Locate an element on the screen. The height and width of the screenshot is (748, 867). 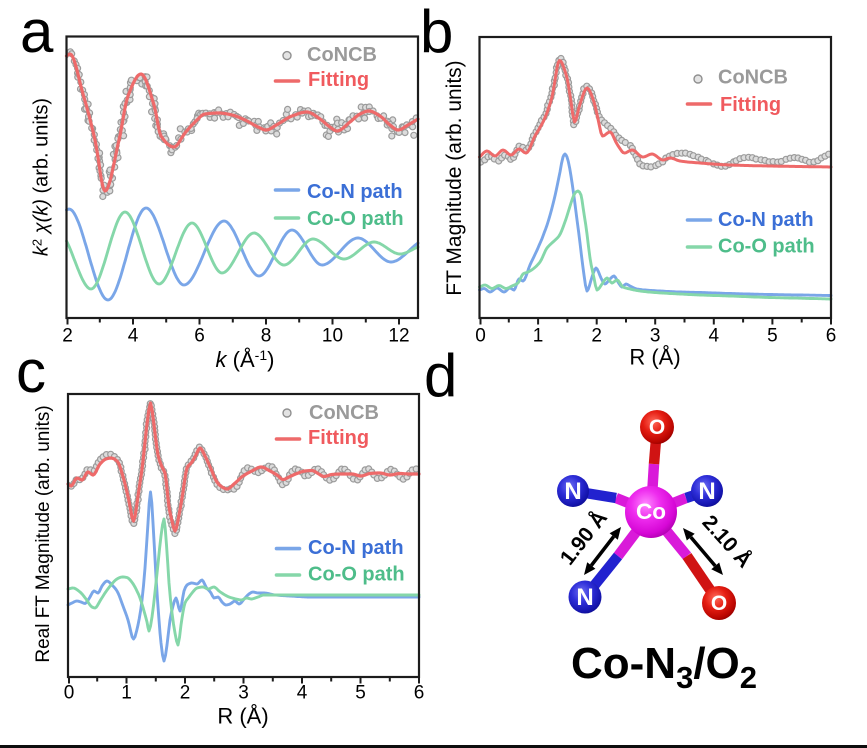
svg-text: k (Å-1) is located at coordinates (245, 359).